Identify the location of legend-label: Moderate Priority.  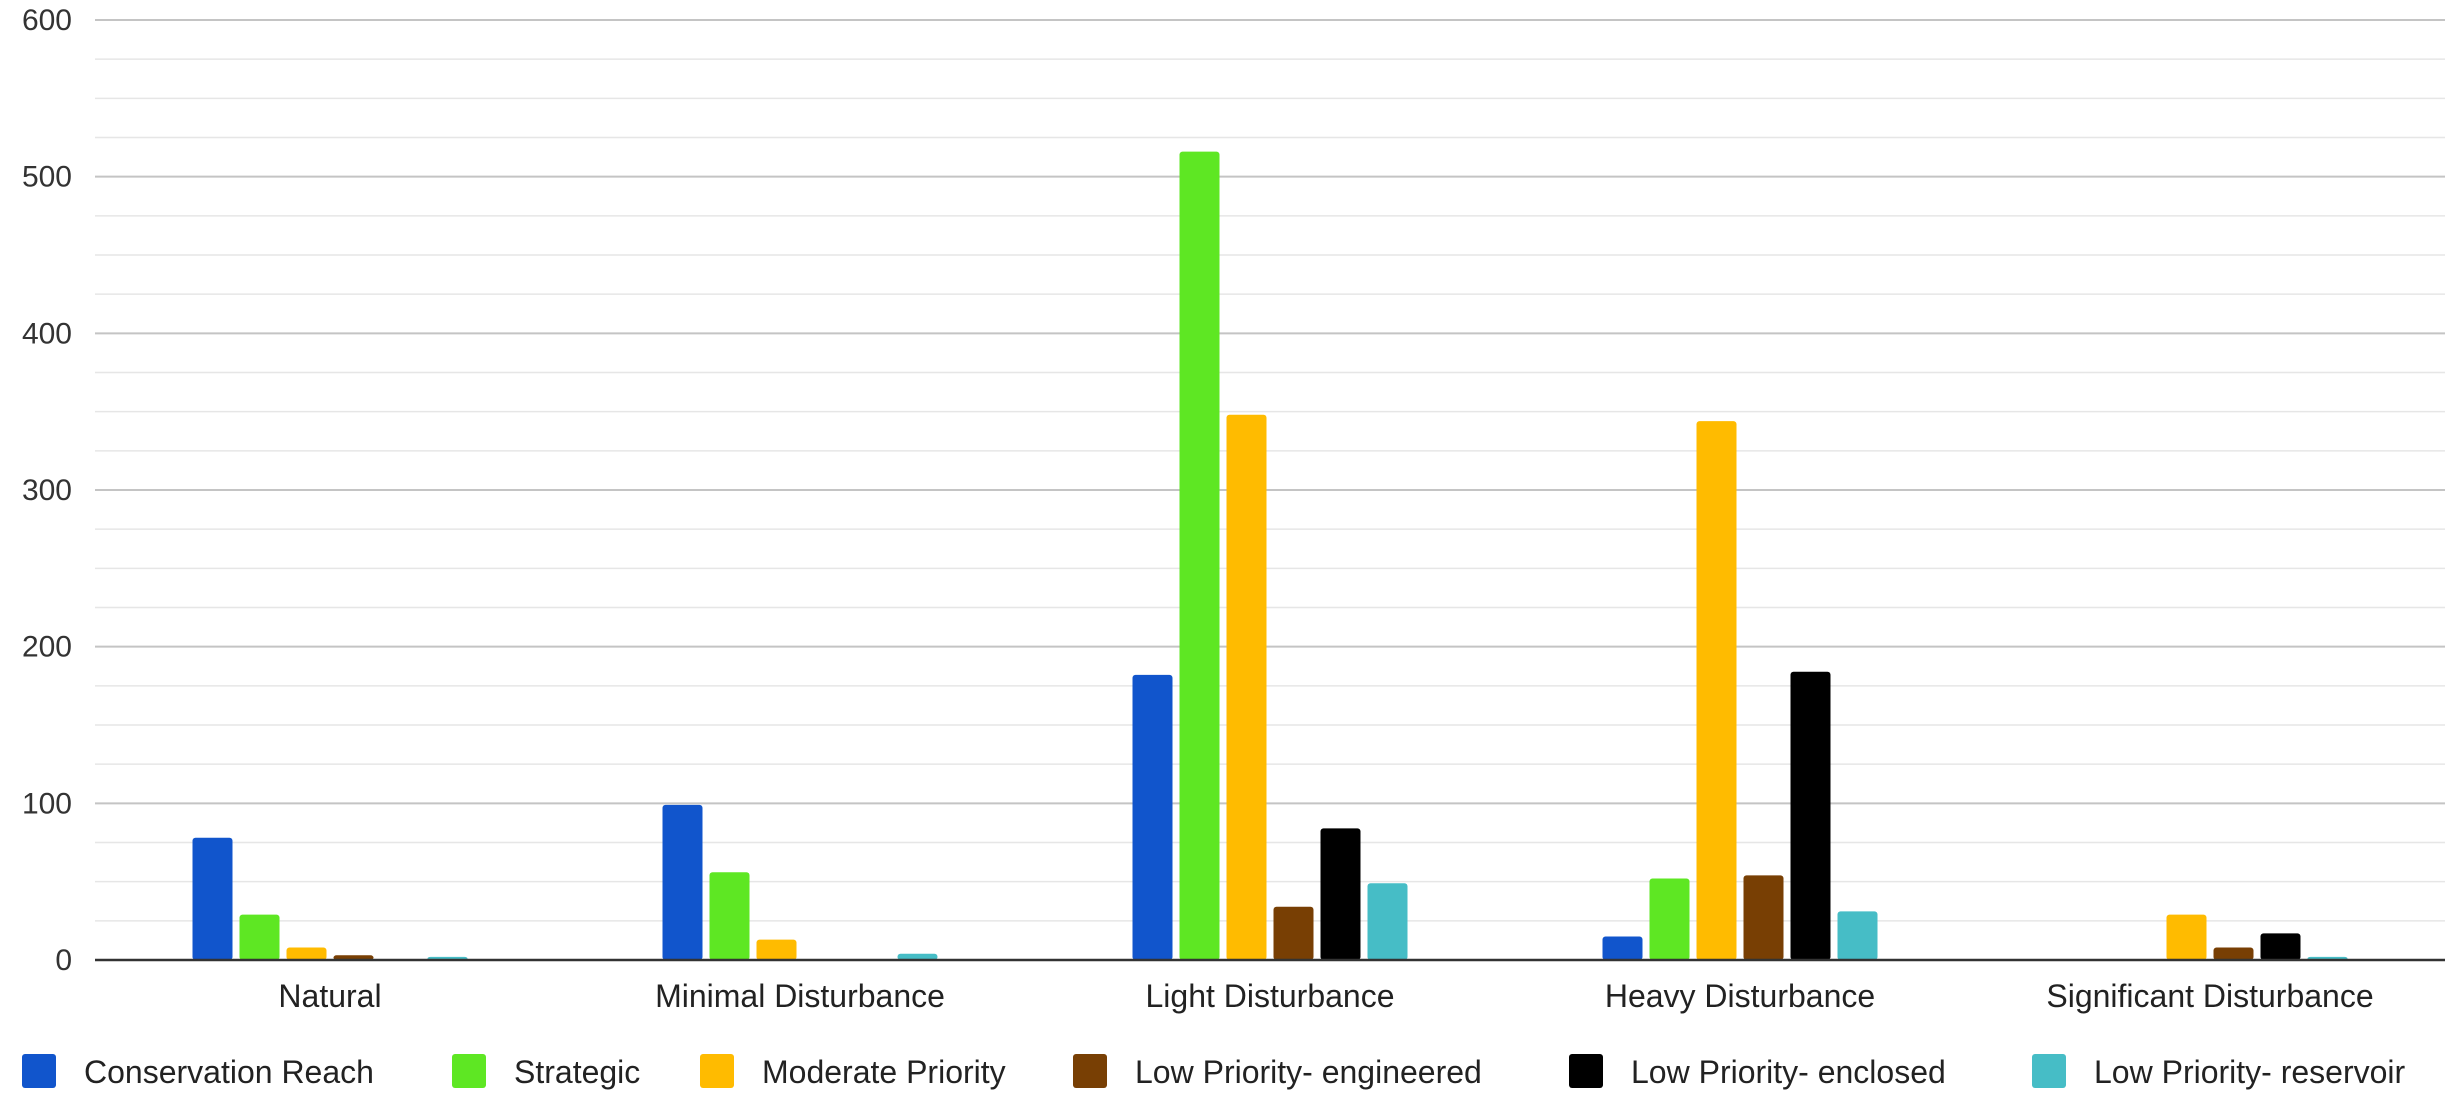
(884, 1072).